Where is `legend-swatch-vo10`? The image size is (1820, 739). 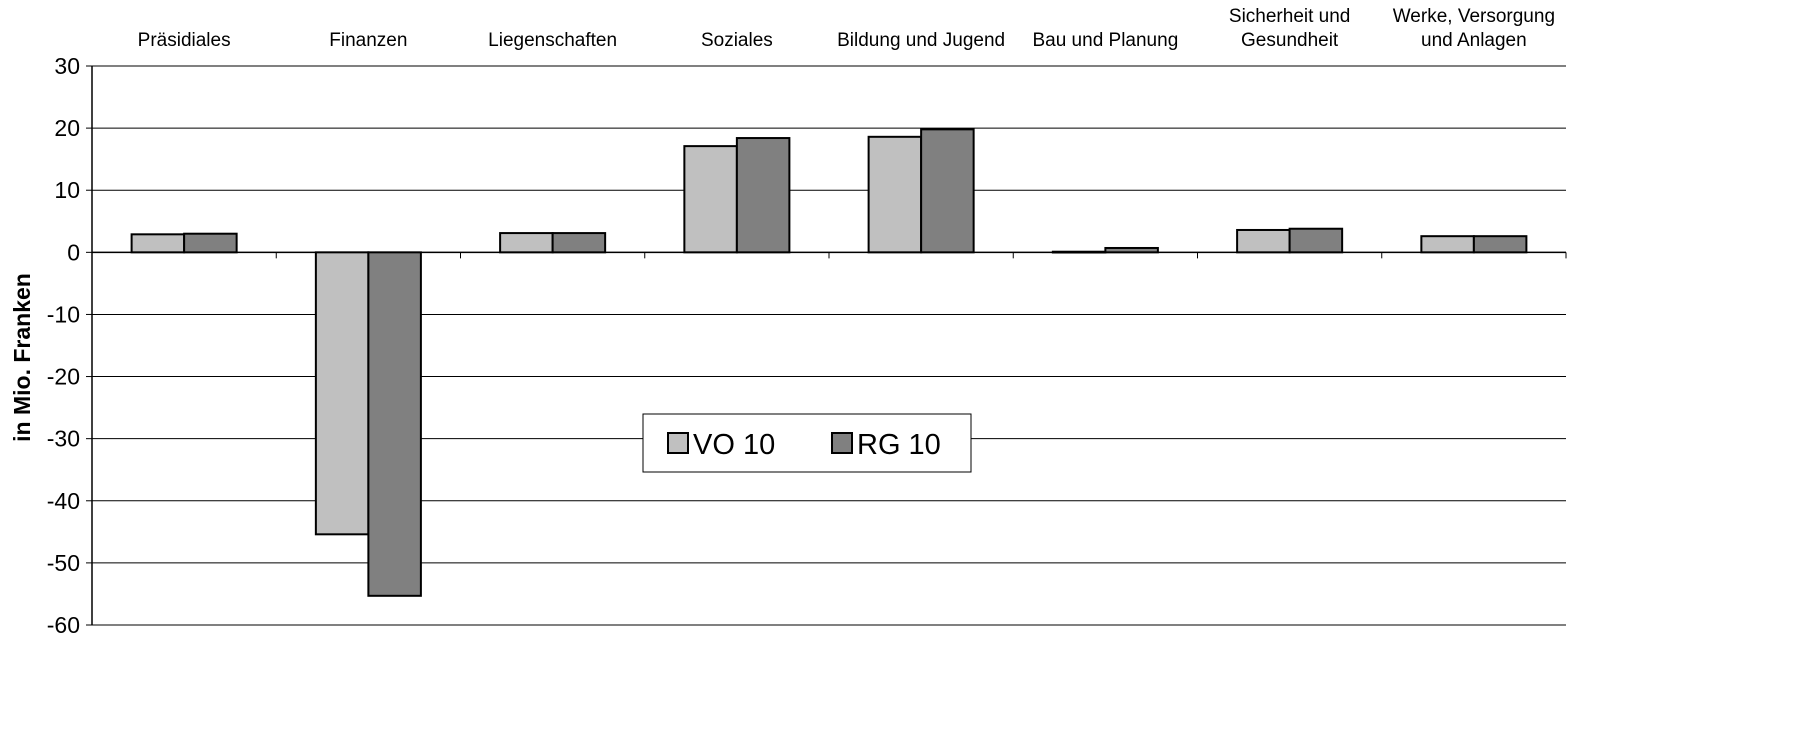 legend-swatch-vo10 is located at coordinates (678, 443).